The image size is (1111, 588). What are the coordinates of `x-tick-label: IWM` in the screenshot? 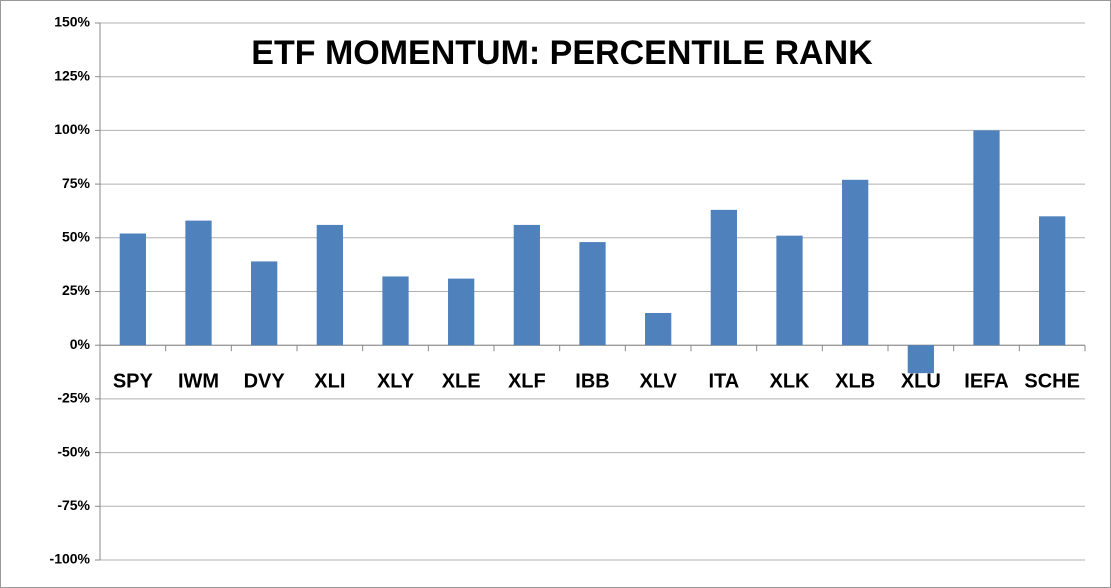 It's located at (198, 381).